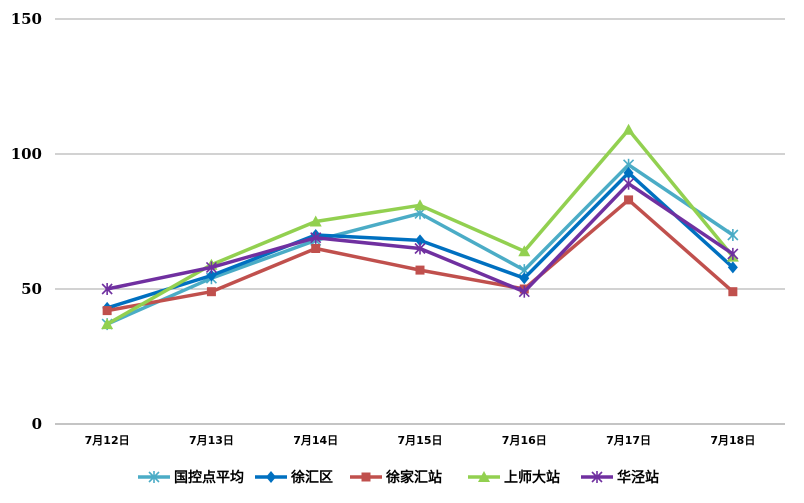 This screenshot has height=503, width=804. I want to click on legend-label: 上师大站, so click(532, 477).